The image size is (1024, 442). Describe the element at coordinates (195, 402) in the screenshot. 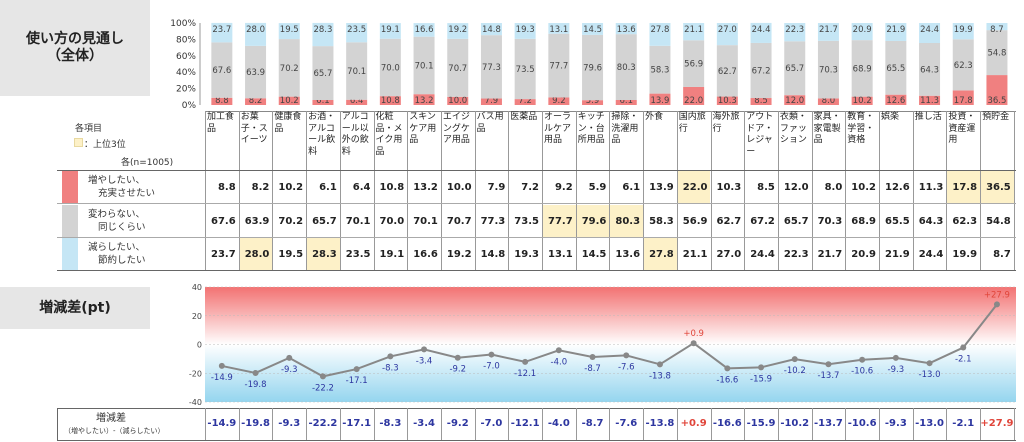

I see `y-tick-label: -40` at that location.